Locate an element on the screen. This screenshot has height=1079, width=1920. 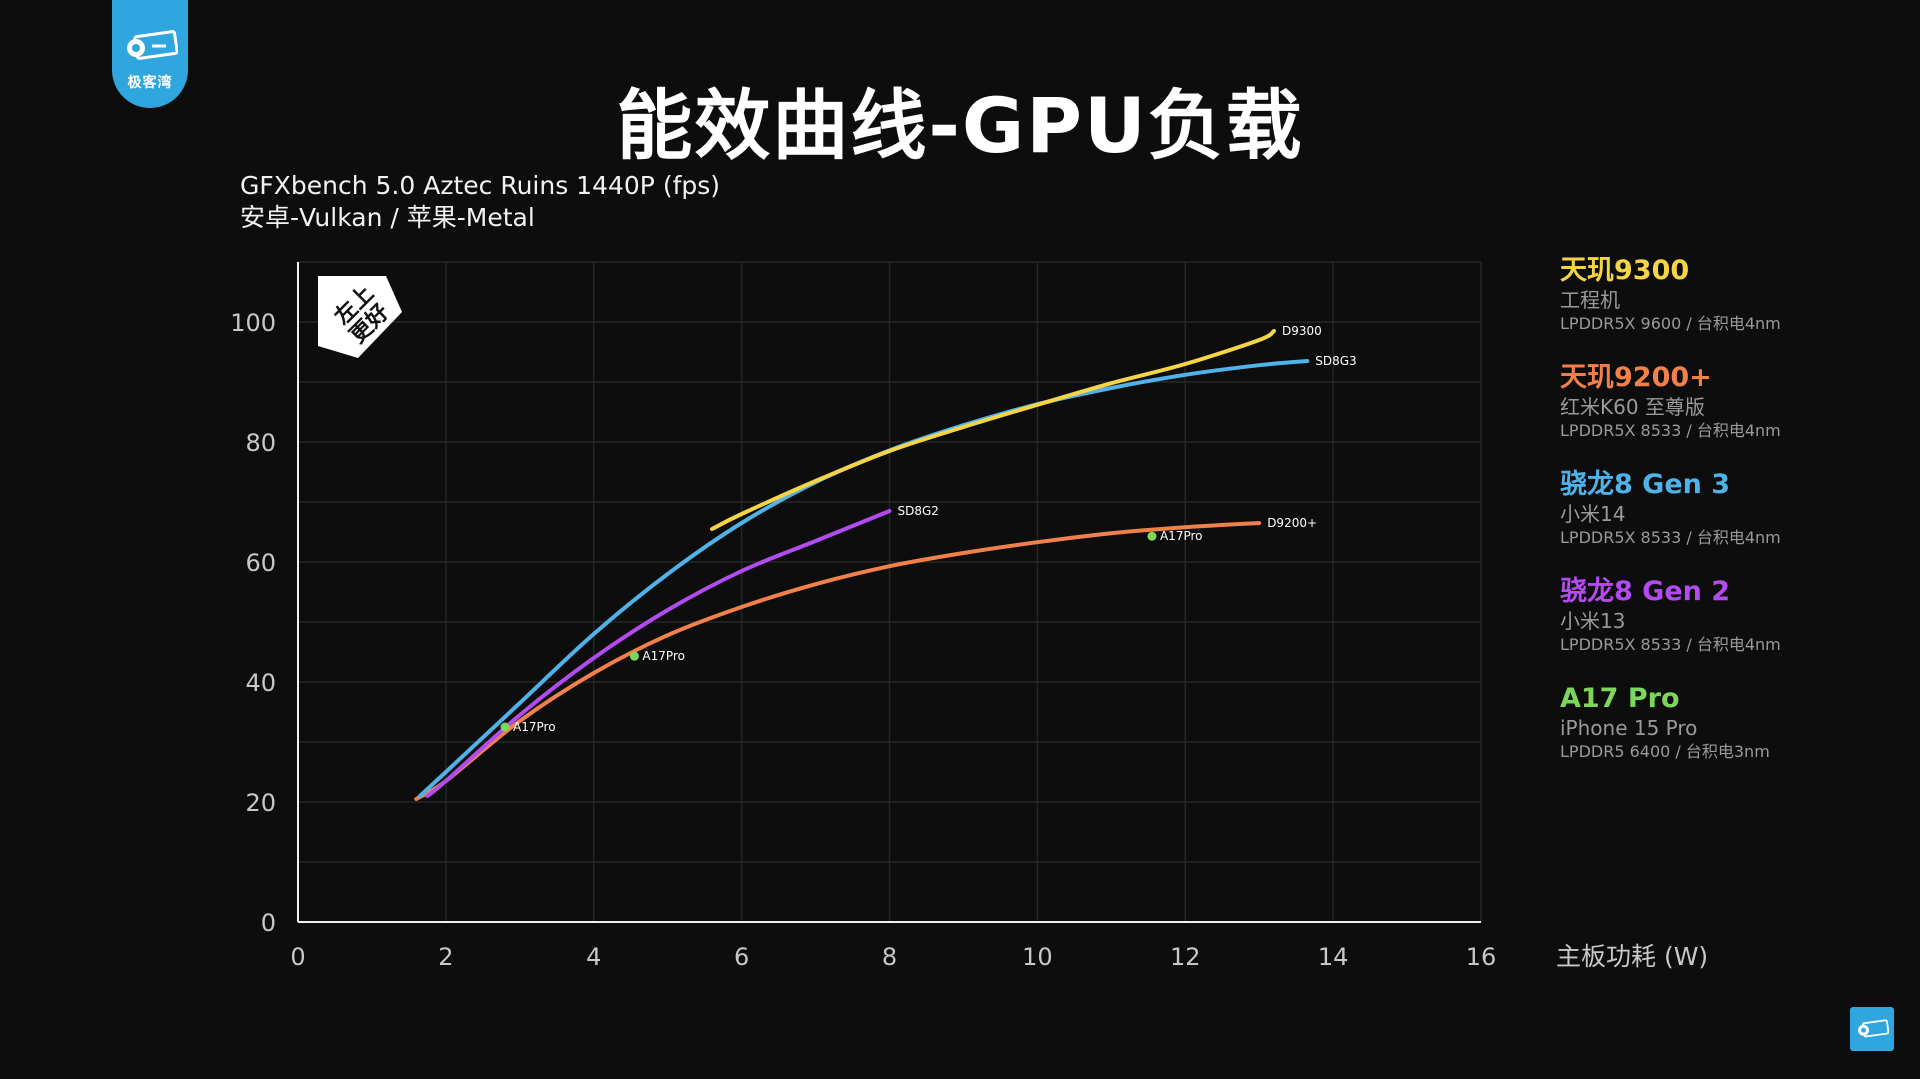
series-line-d9300 is located at coordinates (993, 430).